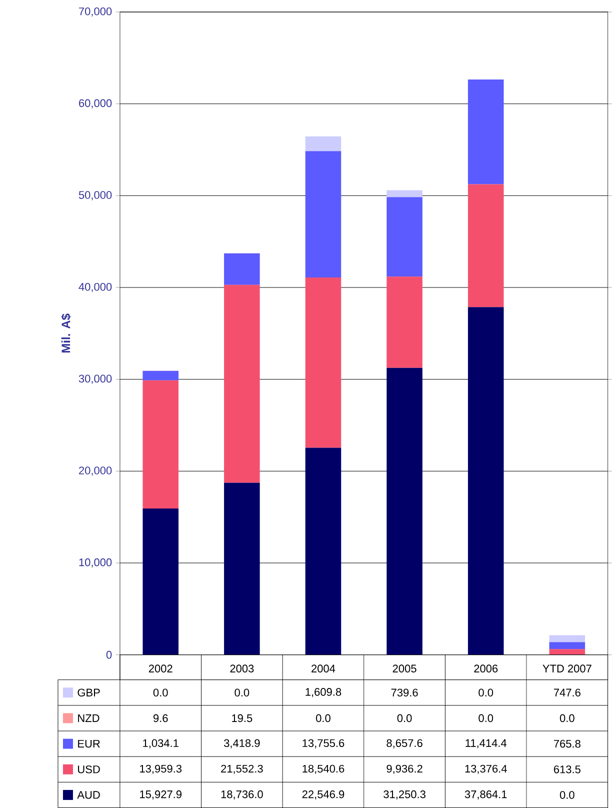  Describe the element at coordinates (404, 692) in the screenshot. I see `data-label: 739.6` at that location.